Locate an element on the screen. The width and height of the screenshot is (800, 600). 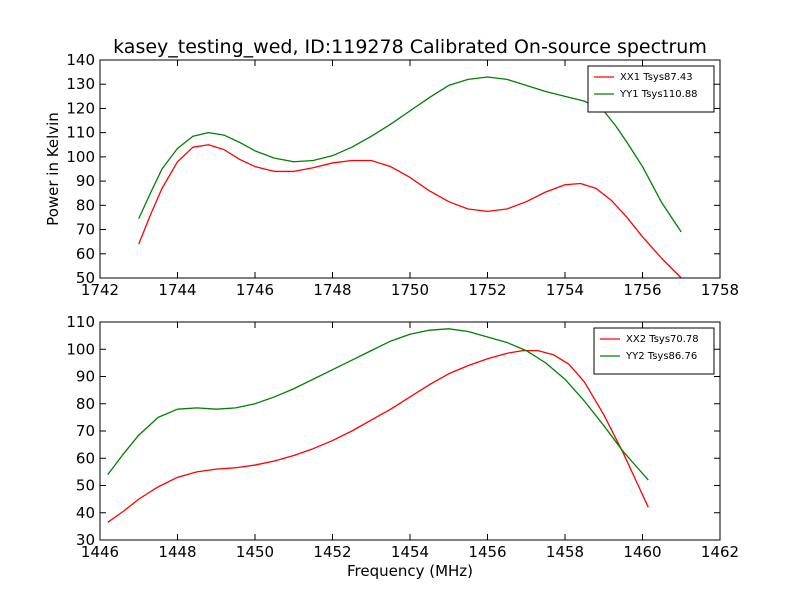
x-tick-label: 1446 is located at coordinates (100, 552).